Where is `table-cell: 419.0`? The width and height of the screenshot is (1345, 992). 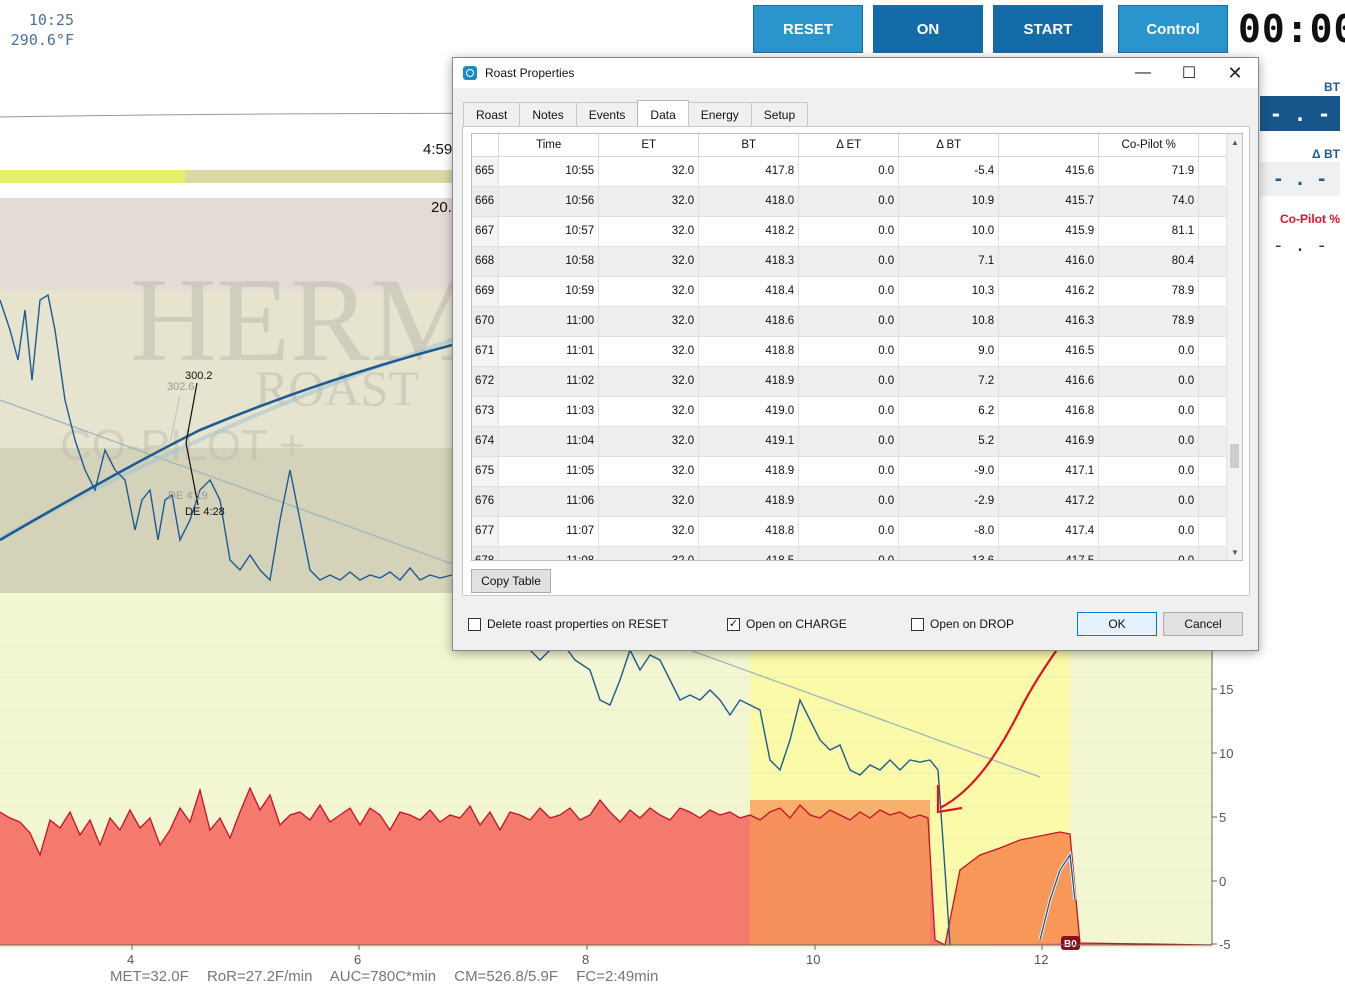 table-cell: 419.0 is located at coordinates (749, 411).